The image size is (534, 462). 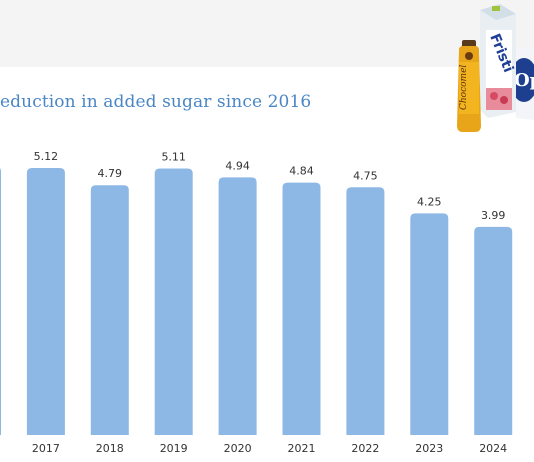 I want to click on bar-2020, so click(x=237, y=306).